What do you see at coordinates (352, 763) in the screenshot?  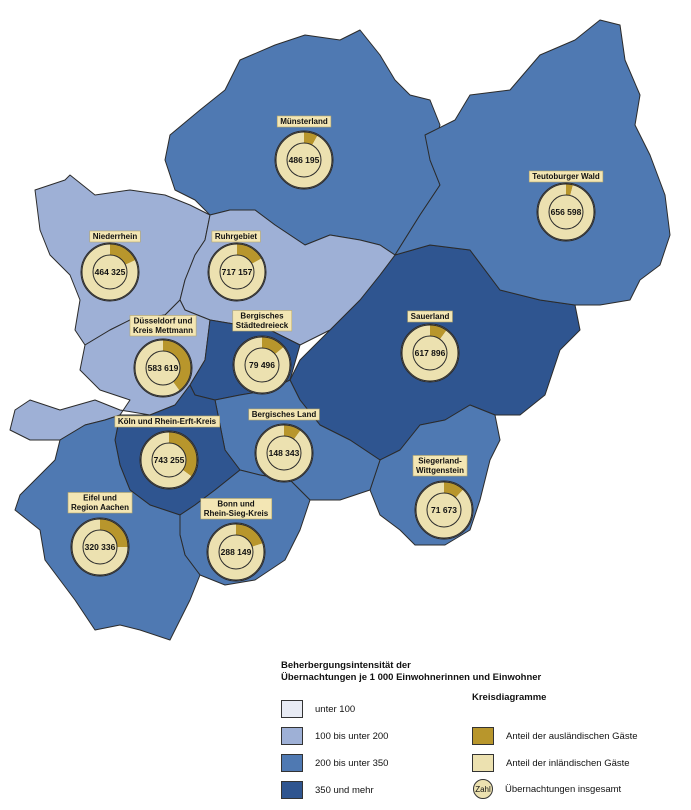 I see `legend-class-3-label: 200 bis unter 350` at bounding box center [352, 763].